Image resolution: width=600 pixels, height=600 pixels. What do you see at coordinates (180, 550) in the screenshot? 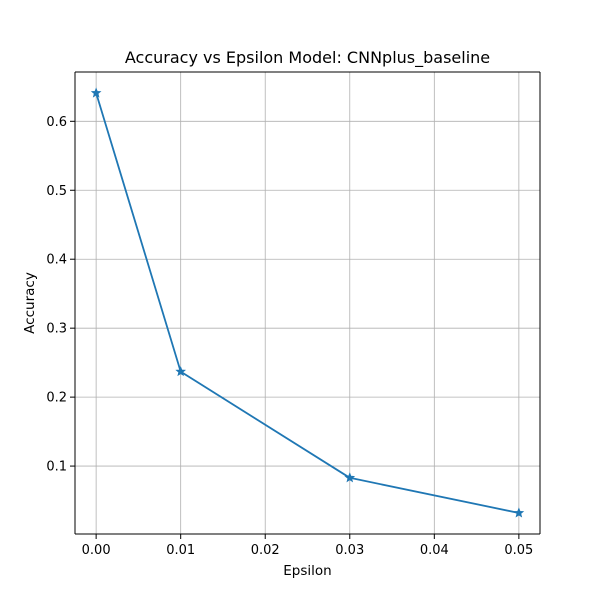
I see `x-tick-label: 0.01` at bounding box center [180, 550].